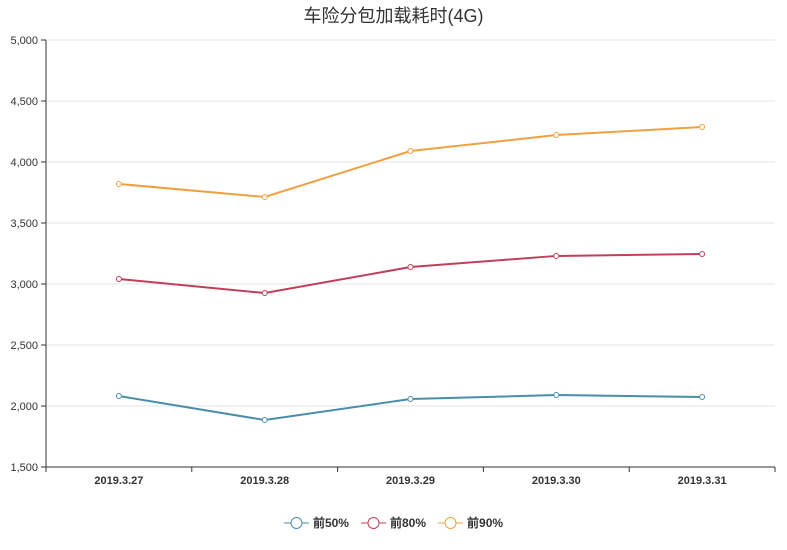 This screenshot has width=787, height=550. Describe the element at coordinates (24, 102) in the screenshot. I see `y-tick-label: 4,500` at that location.